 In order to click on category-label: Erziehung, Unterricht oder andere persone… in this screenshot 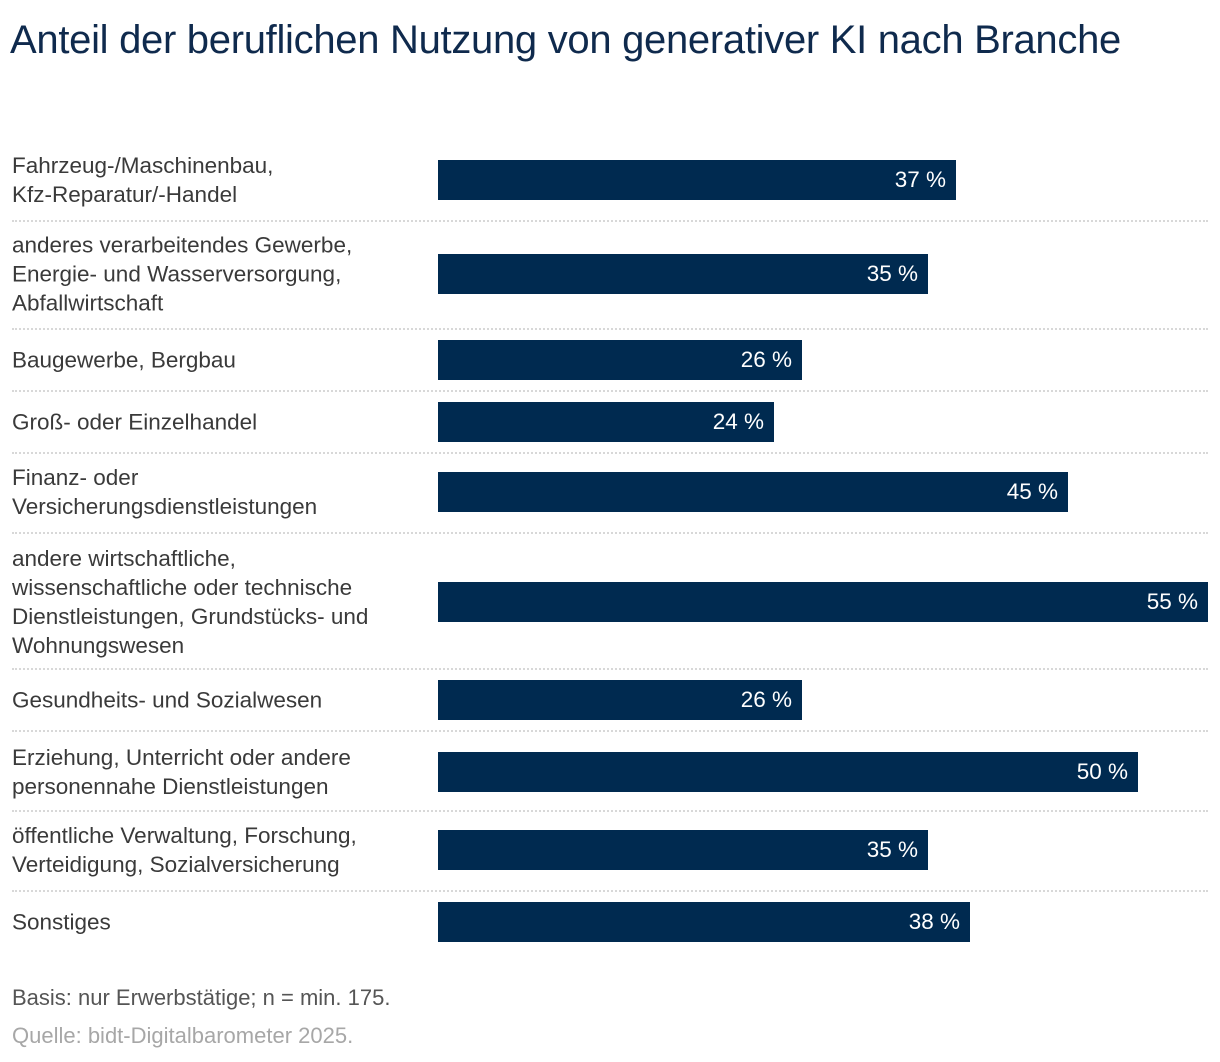, I will do `click(181, 772)`.